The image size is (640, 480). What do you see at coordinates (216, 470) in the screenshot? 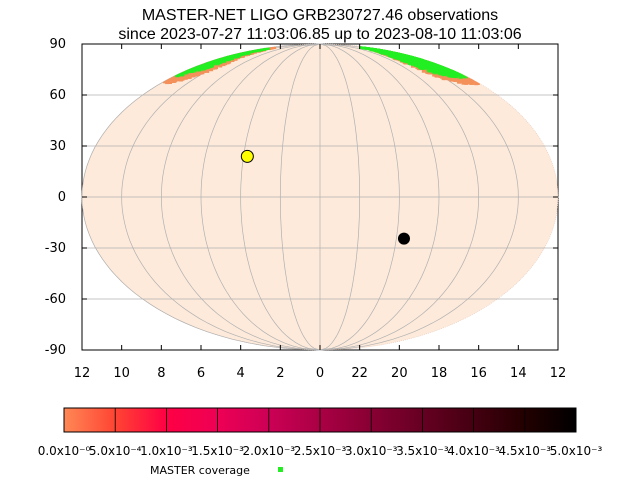
I see `legend: MASTER coverage` at bounding box center [216, 470].